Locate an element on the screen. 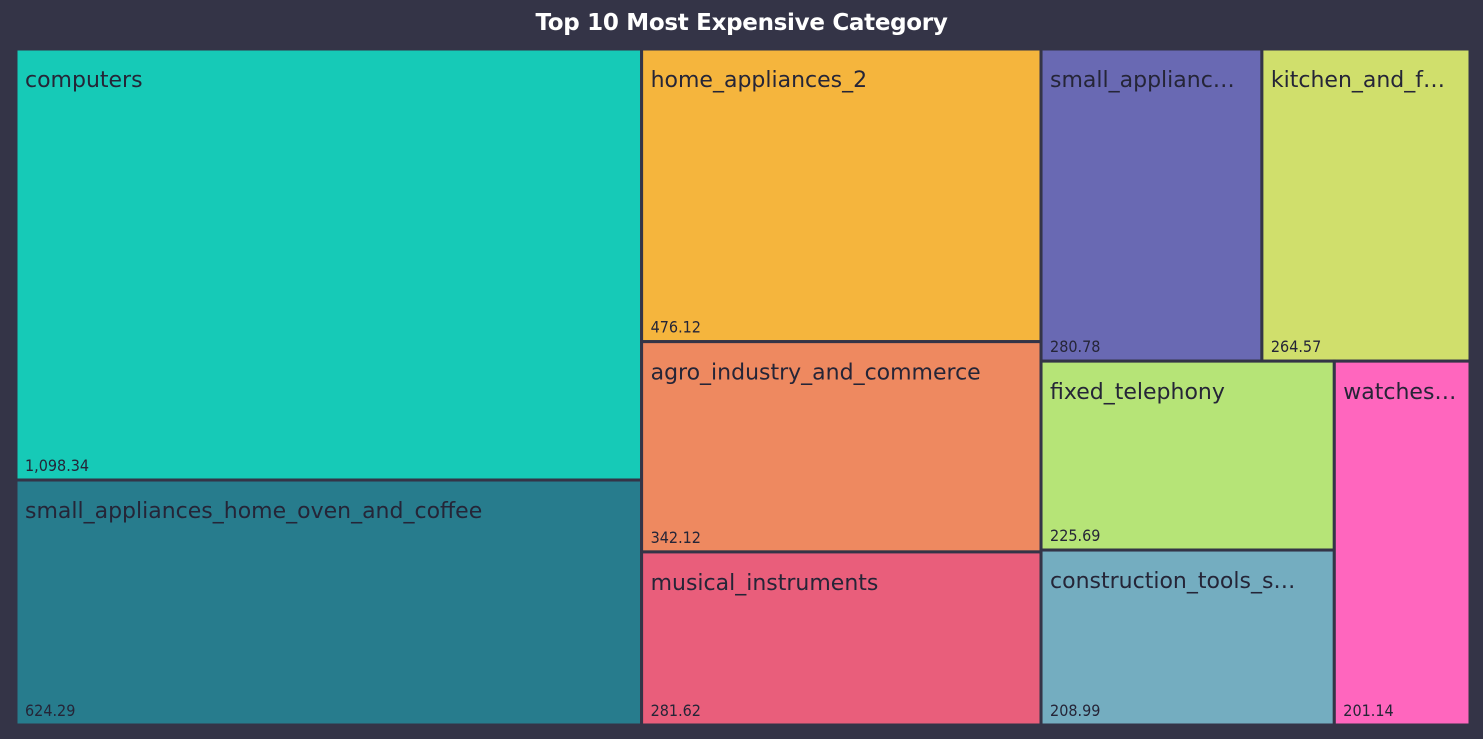 This screenshot has height=739, width=1483. treemap-tile: kitchen_and_f… 264.57 is located at coordinates (1366, 205).